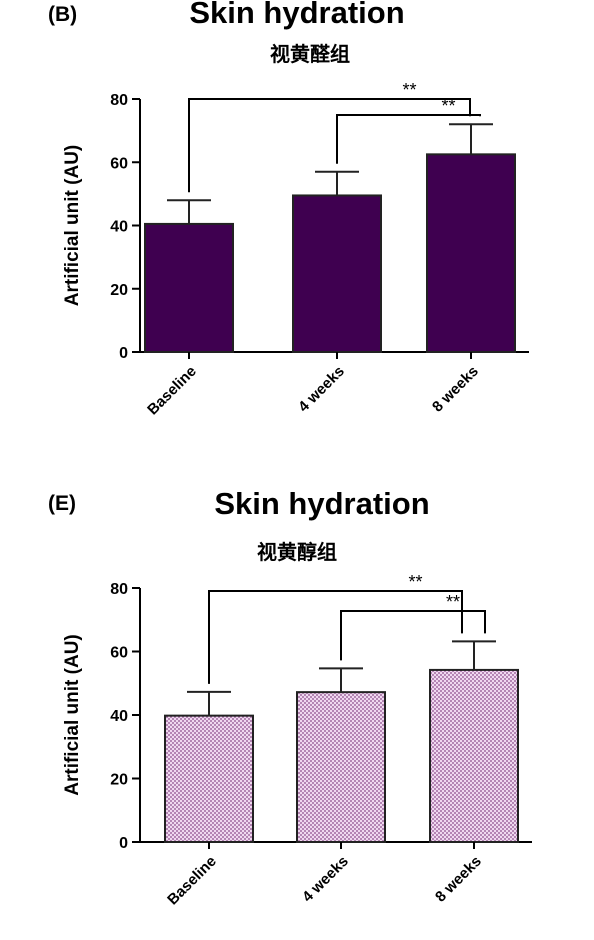 The height and width of the screenshot is (940, 594). I want to click on panel-label: (B), so click(63, 14).